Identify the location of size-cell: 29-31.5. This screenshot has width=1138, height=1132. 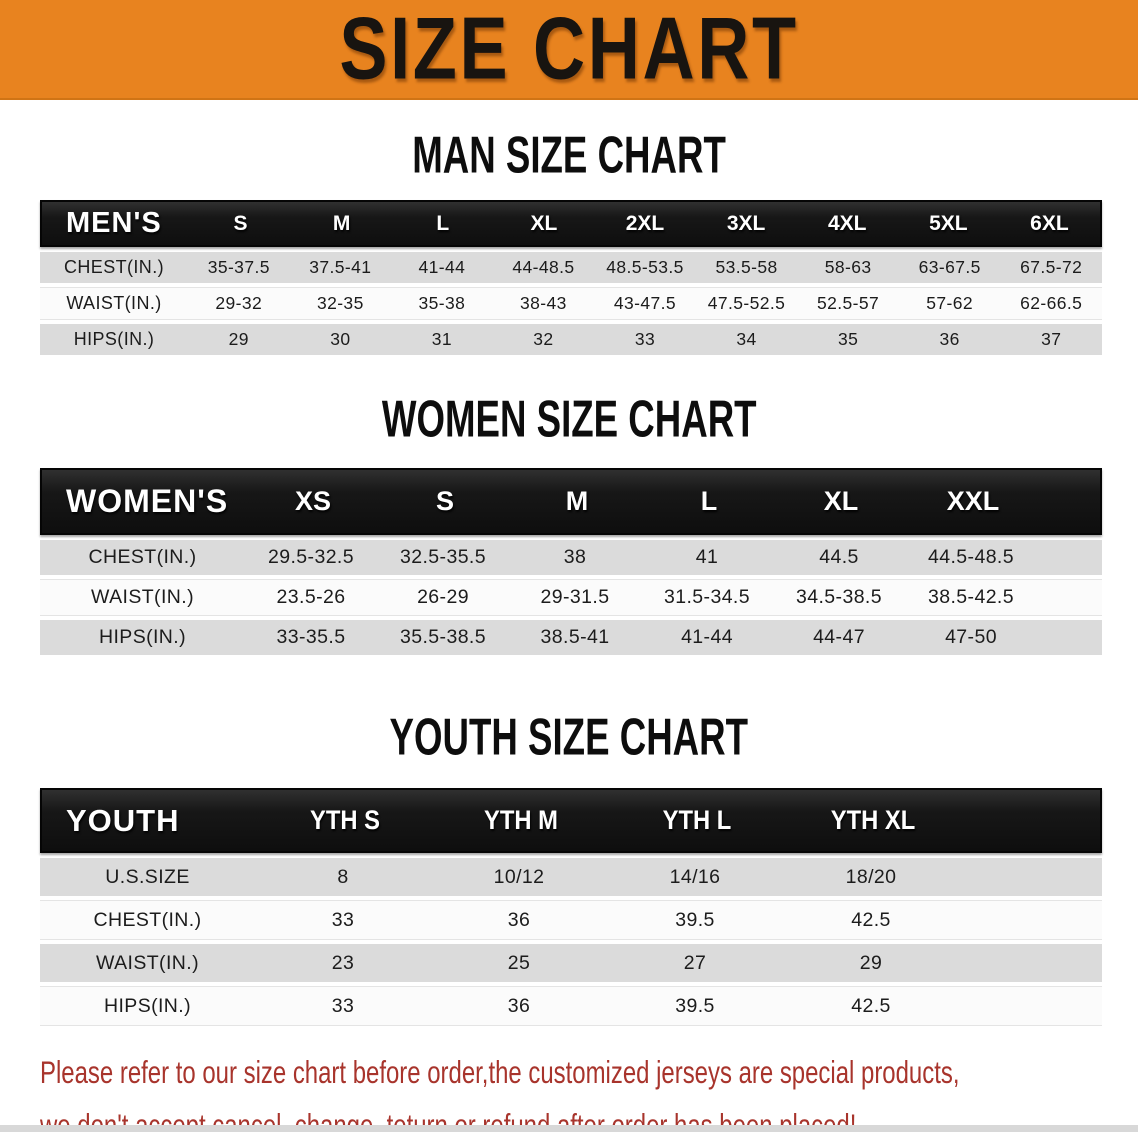
(575, 597).